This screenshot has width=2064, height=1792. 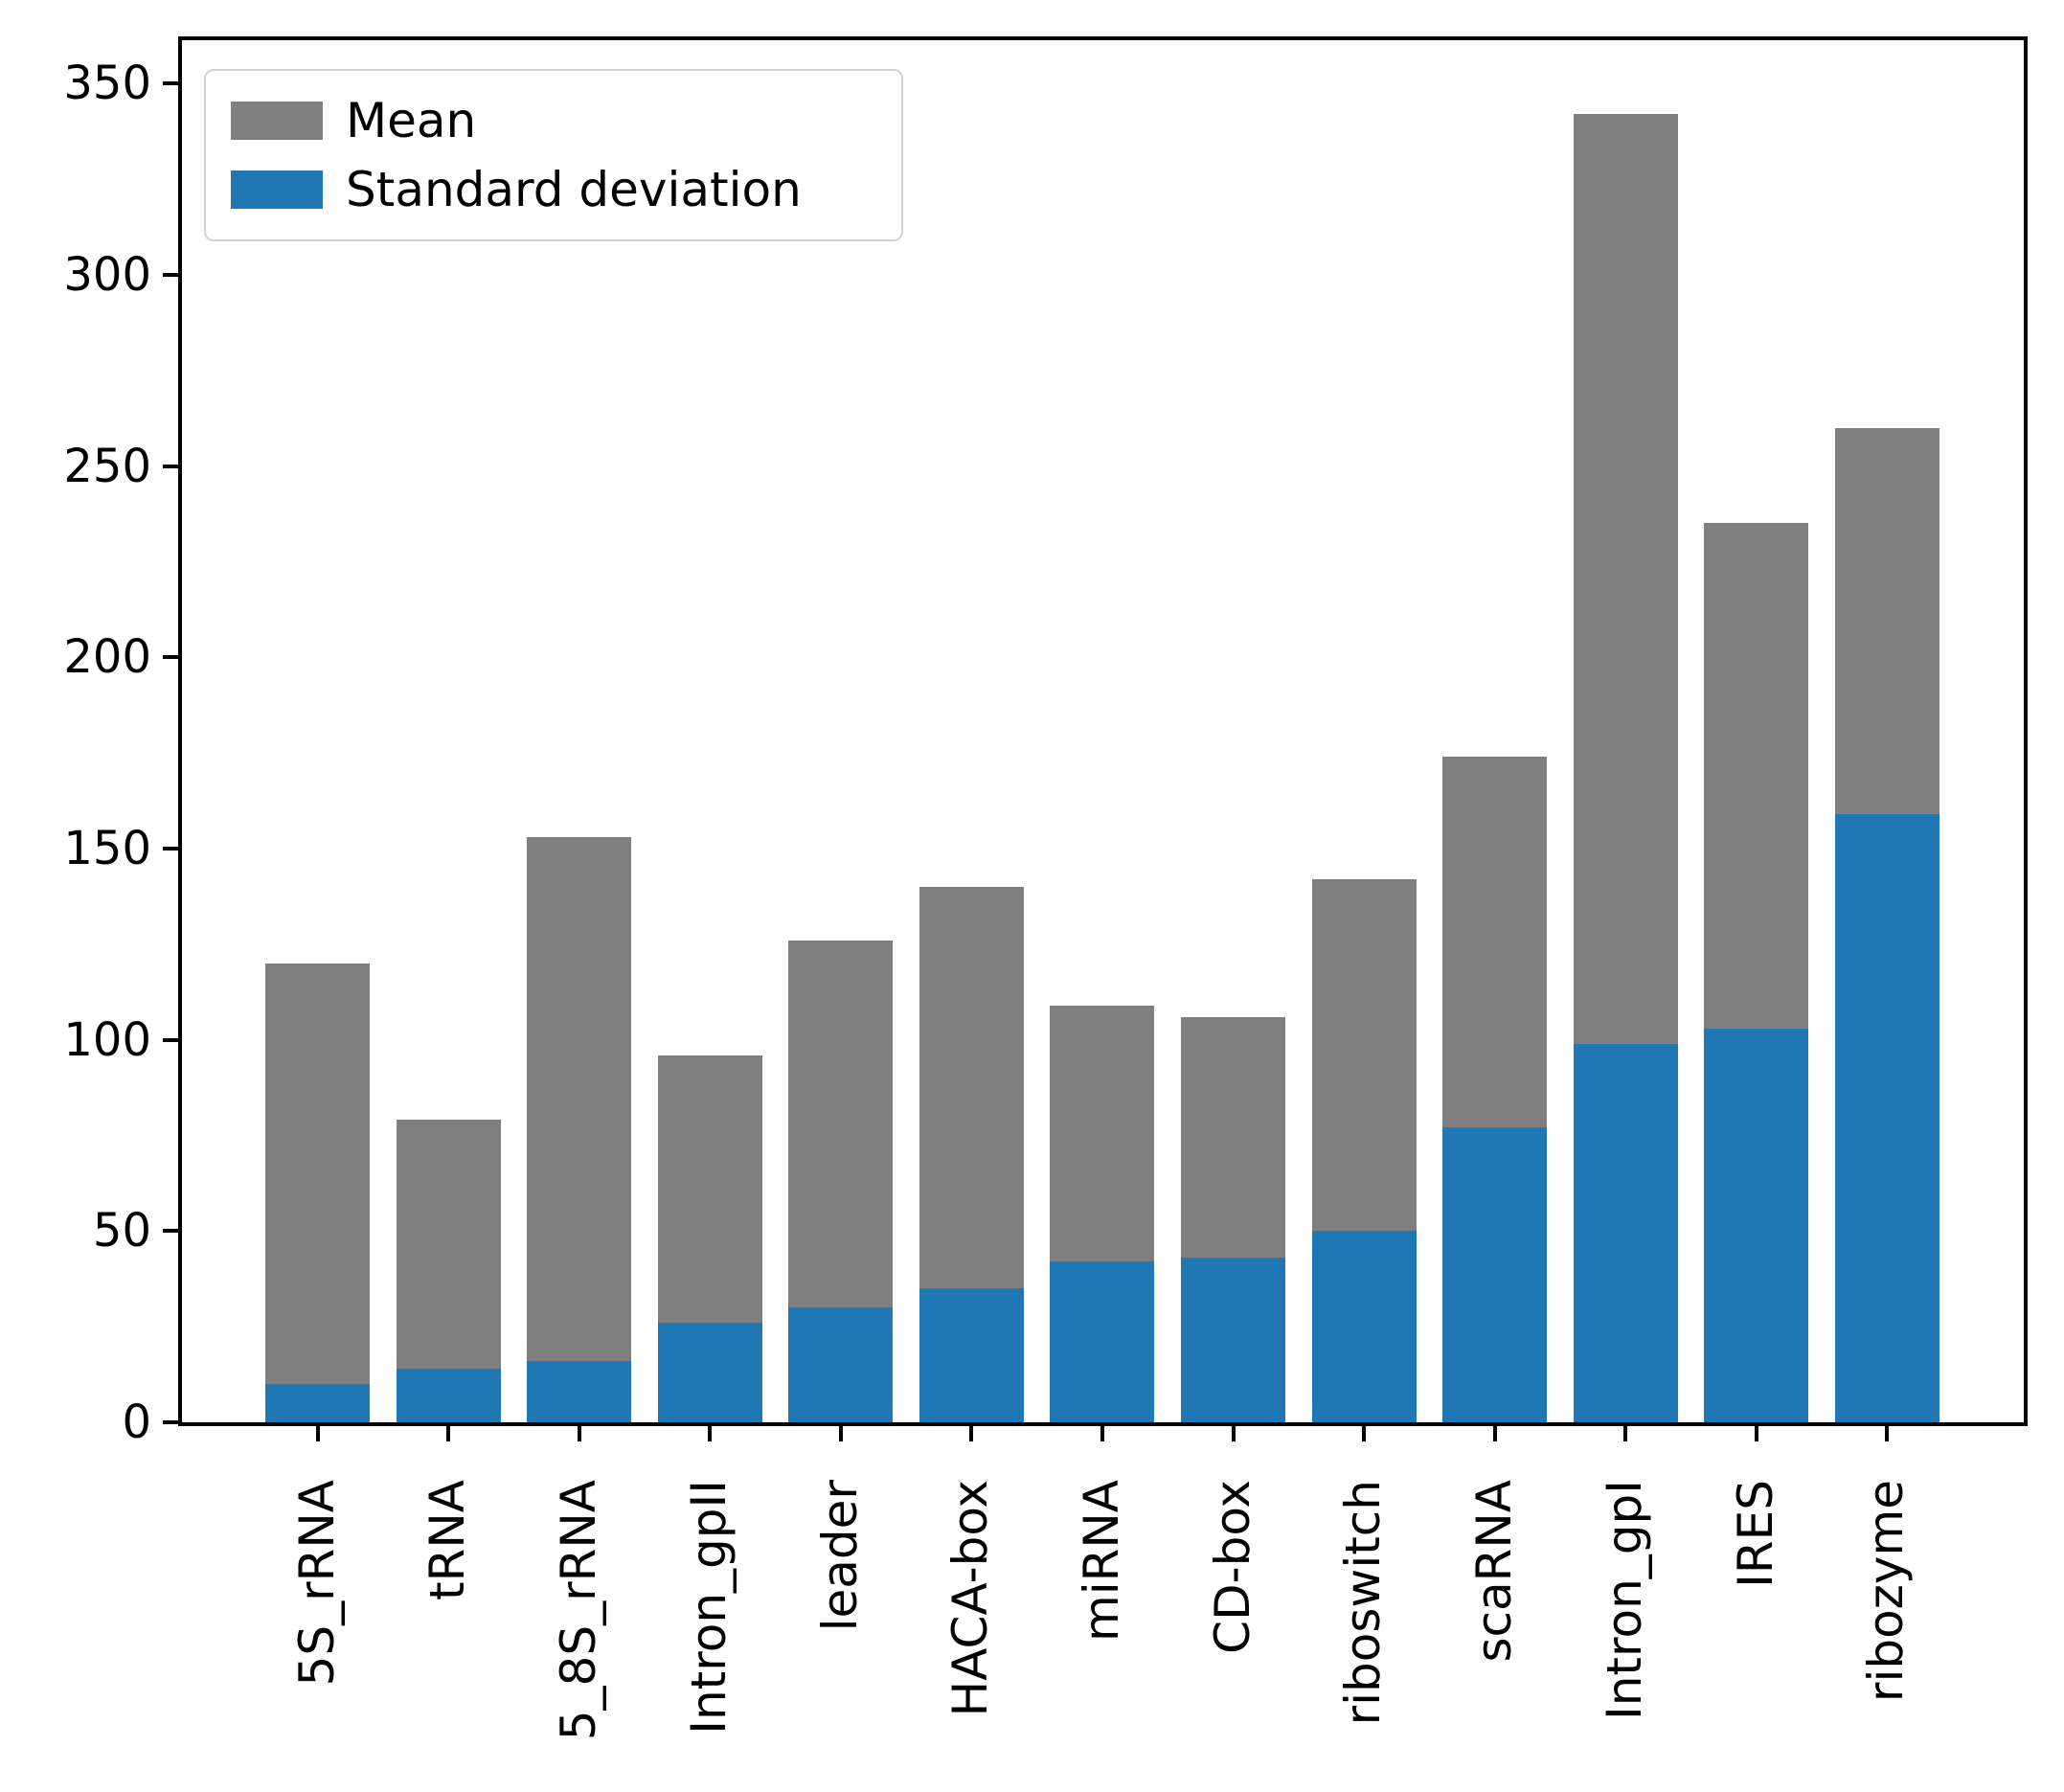 What do you see at coordinates (121, 1231) in the screenshot?
I see `y-tick-label-50: 50` at bounding box center [121, 1231].